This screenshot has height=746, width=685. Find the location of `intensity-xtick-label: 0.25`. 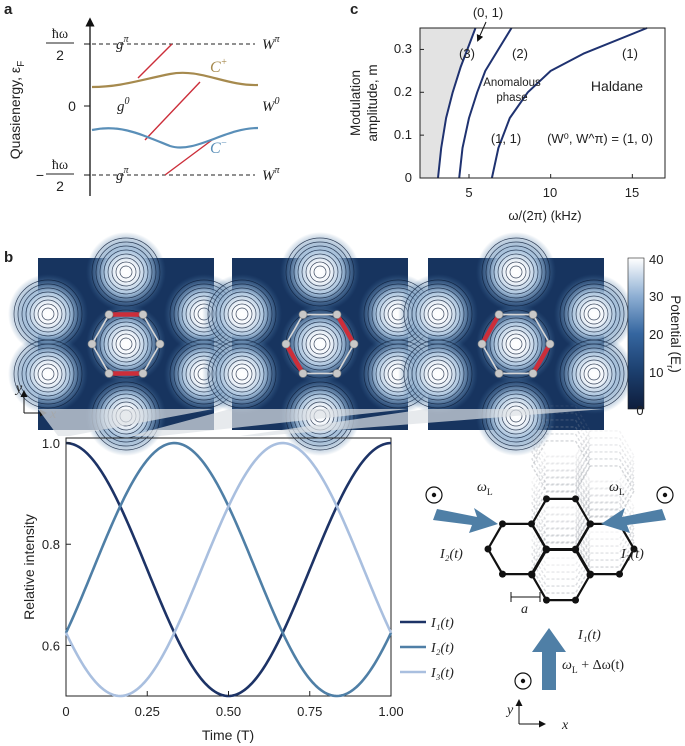

intensity-xtick-label: 0.25 is located at coordinates (147, 711).